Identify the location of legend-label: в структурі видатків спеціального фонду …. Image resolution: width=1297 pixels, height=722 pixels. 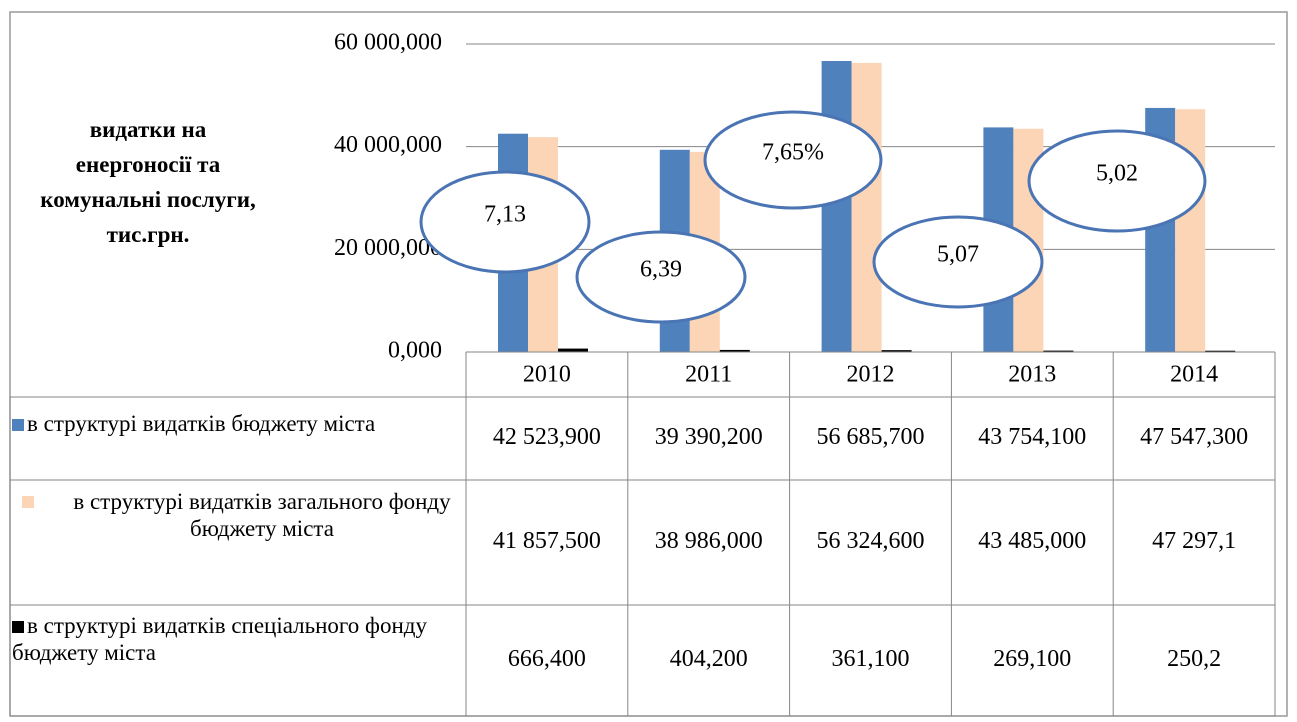
(219, 639).